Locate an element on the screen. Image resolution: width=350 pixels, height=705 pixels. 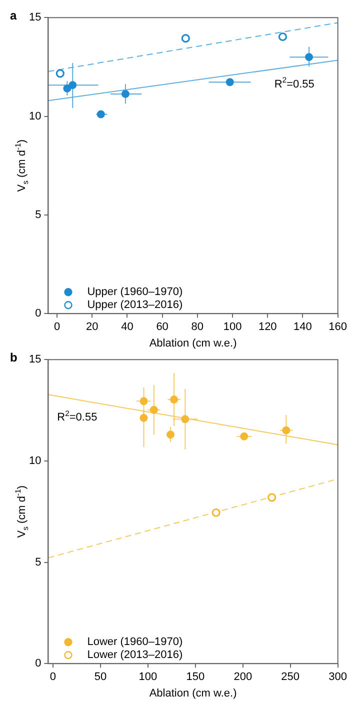
x-tick-label: 120 is located at coordinates (267, 327).